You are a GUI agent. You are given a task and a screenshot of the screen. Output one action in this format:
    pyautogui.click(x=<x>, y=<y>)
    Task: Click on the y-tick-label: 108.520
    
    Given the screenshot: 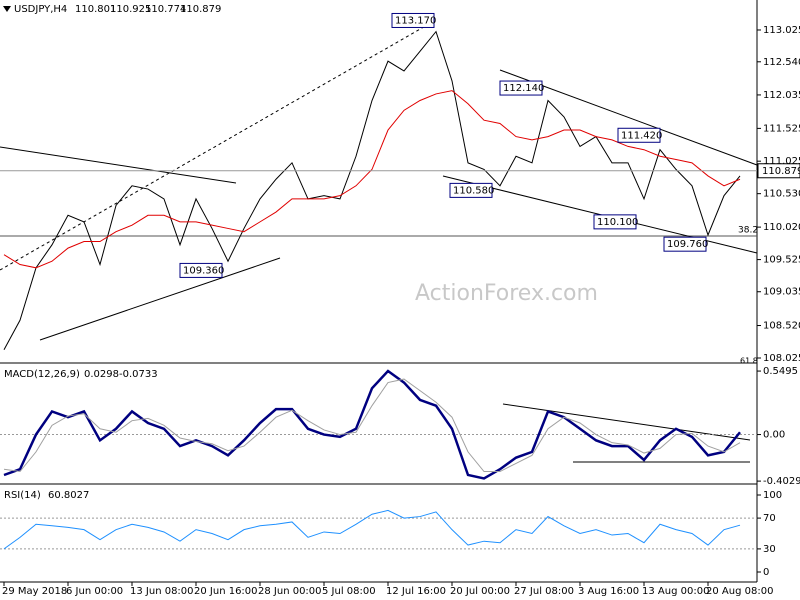 What is the action you would take?
    pyautogui.click(x=781, y=326)
    